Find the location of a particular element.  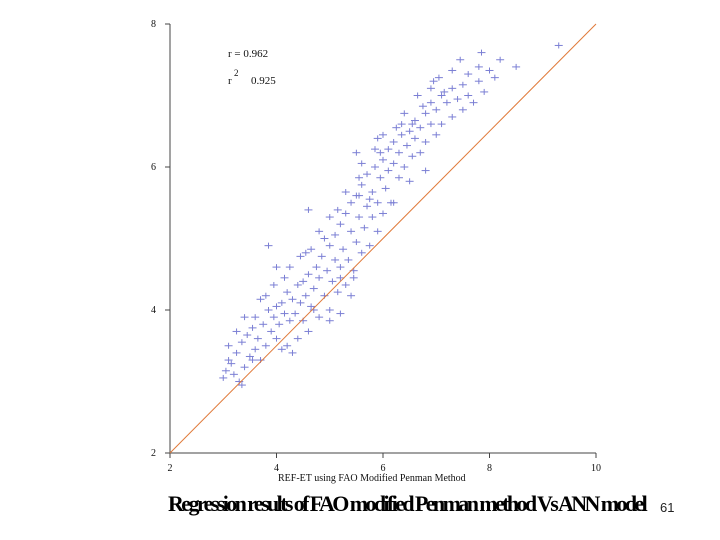

x-tick-label: 4 is located at coordinates (276, 468).